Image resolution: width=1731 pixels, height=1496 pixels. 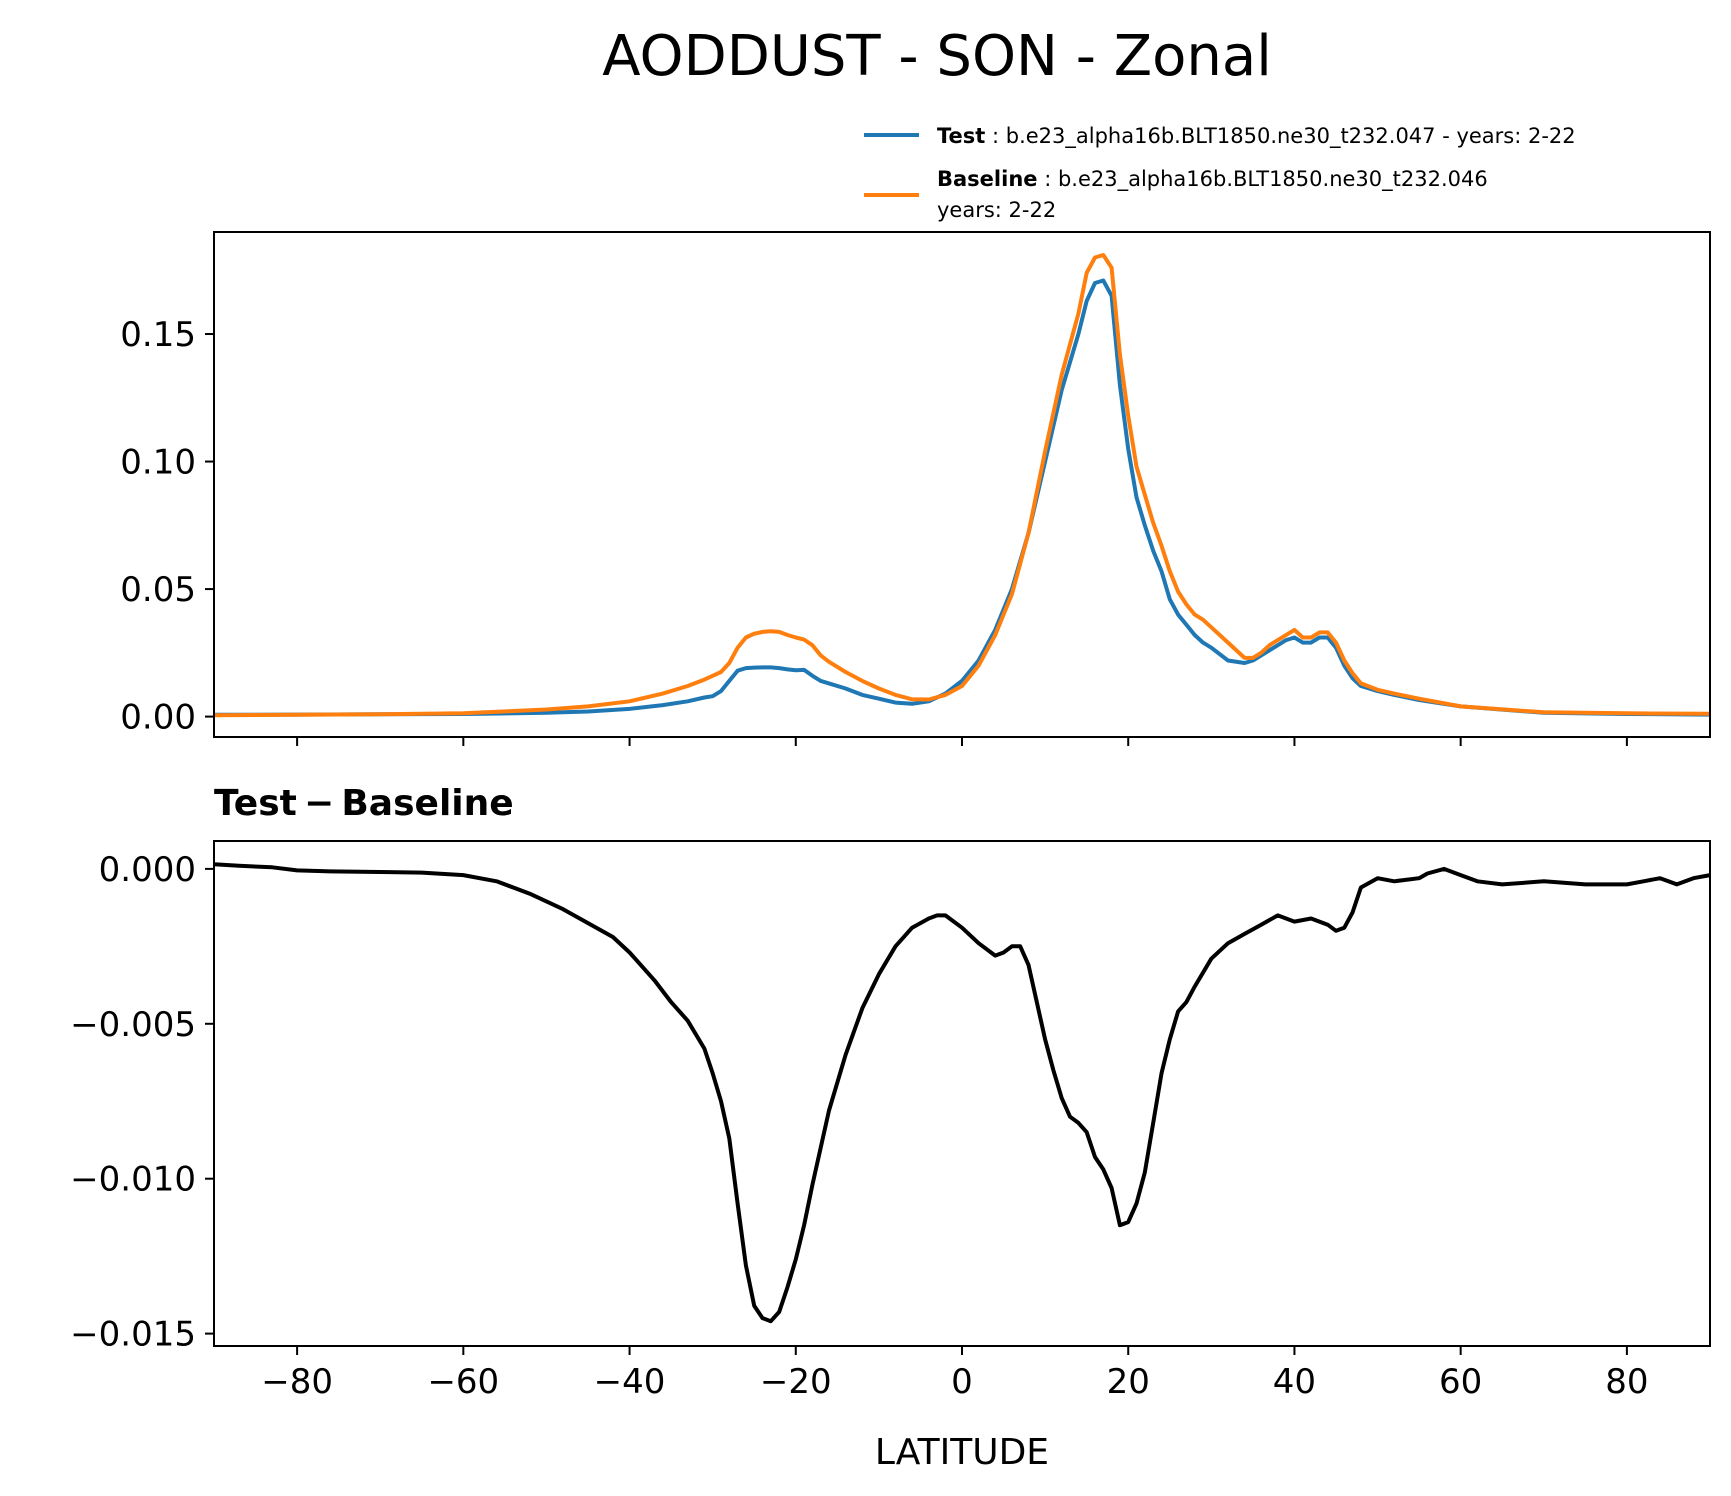 What do you see at coordinates (297, 1382) in the screenshot?
I see `x-tick-label: −80` at bounding box center [297, 1382].